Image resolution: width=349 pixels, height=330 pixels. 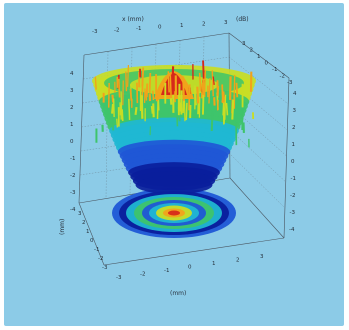 I want to click on y-tick-left: 1, so click(x=88, y=232).